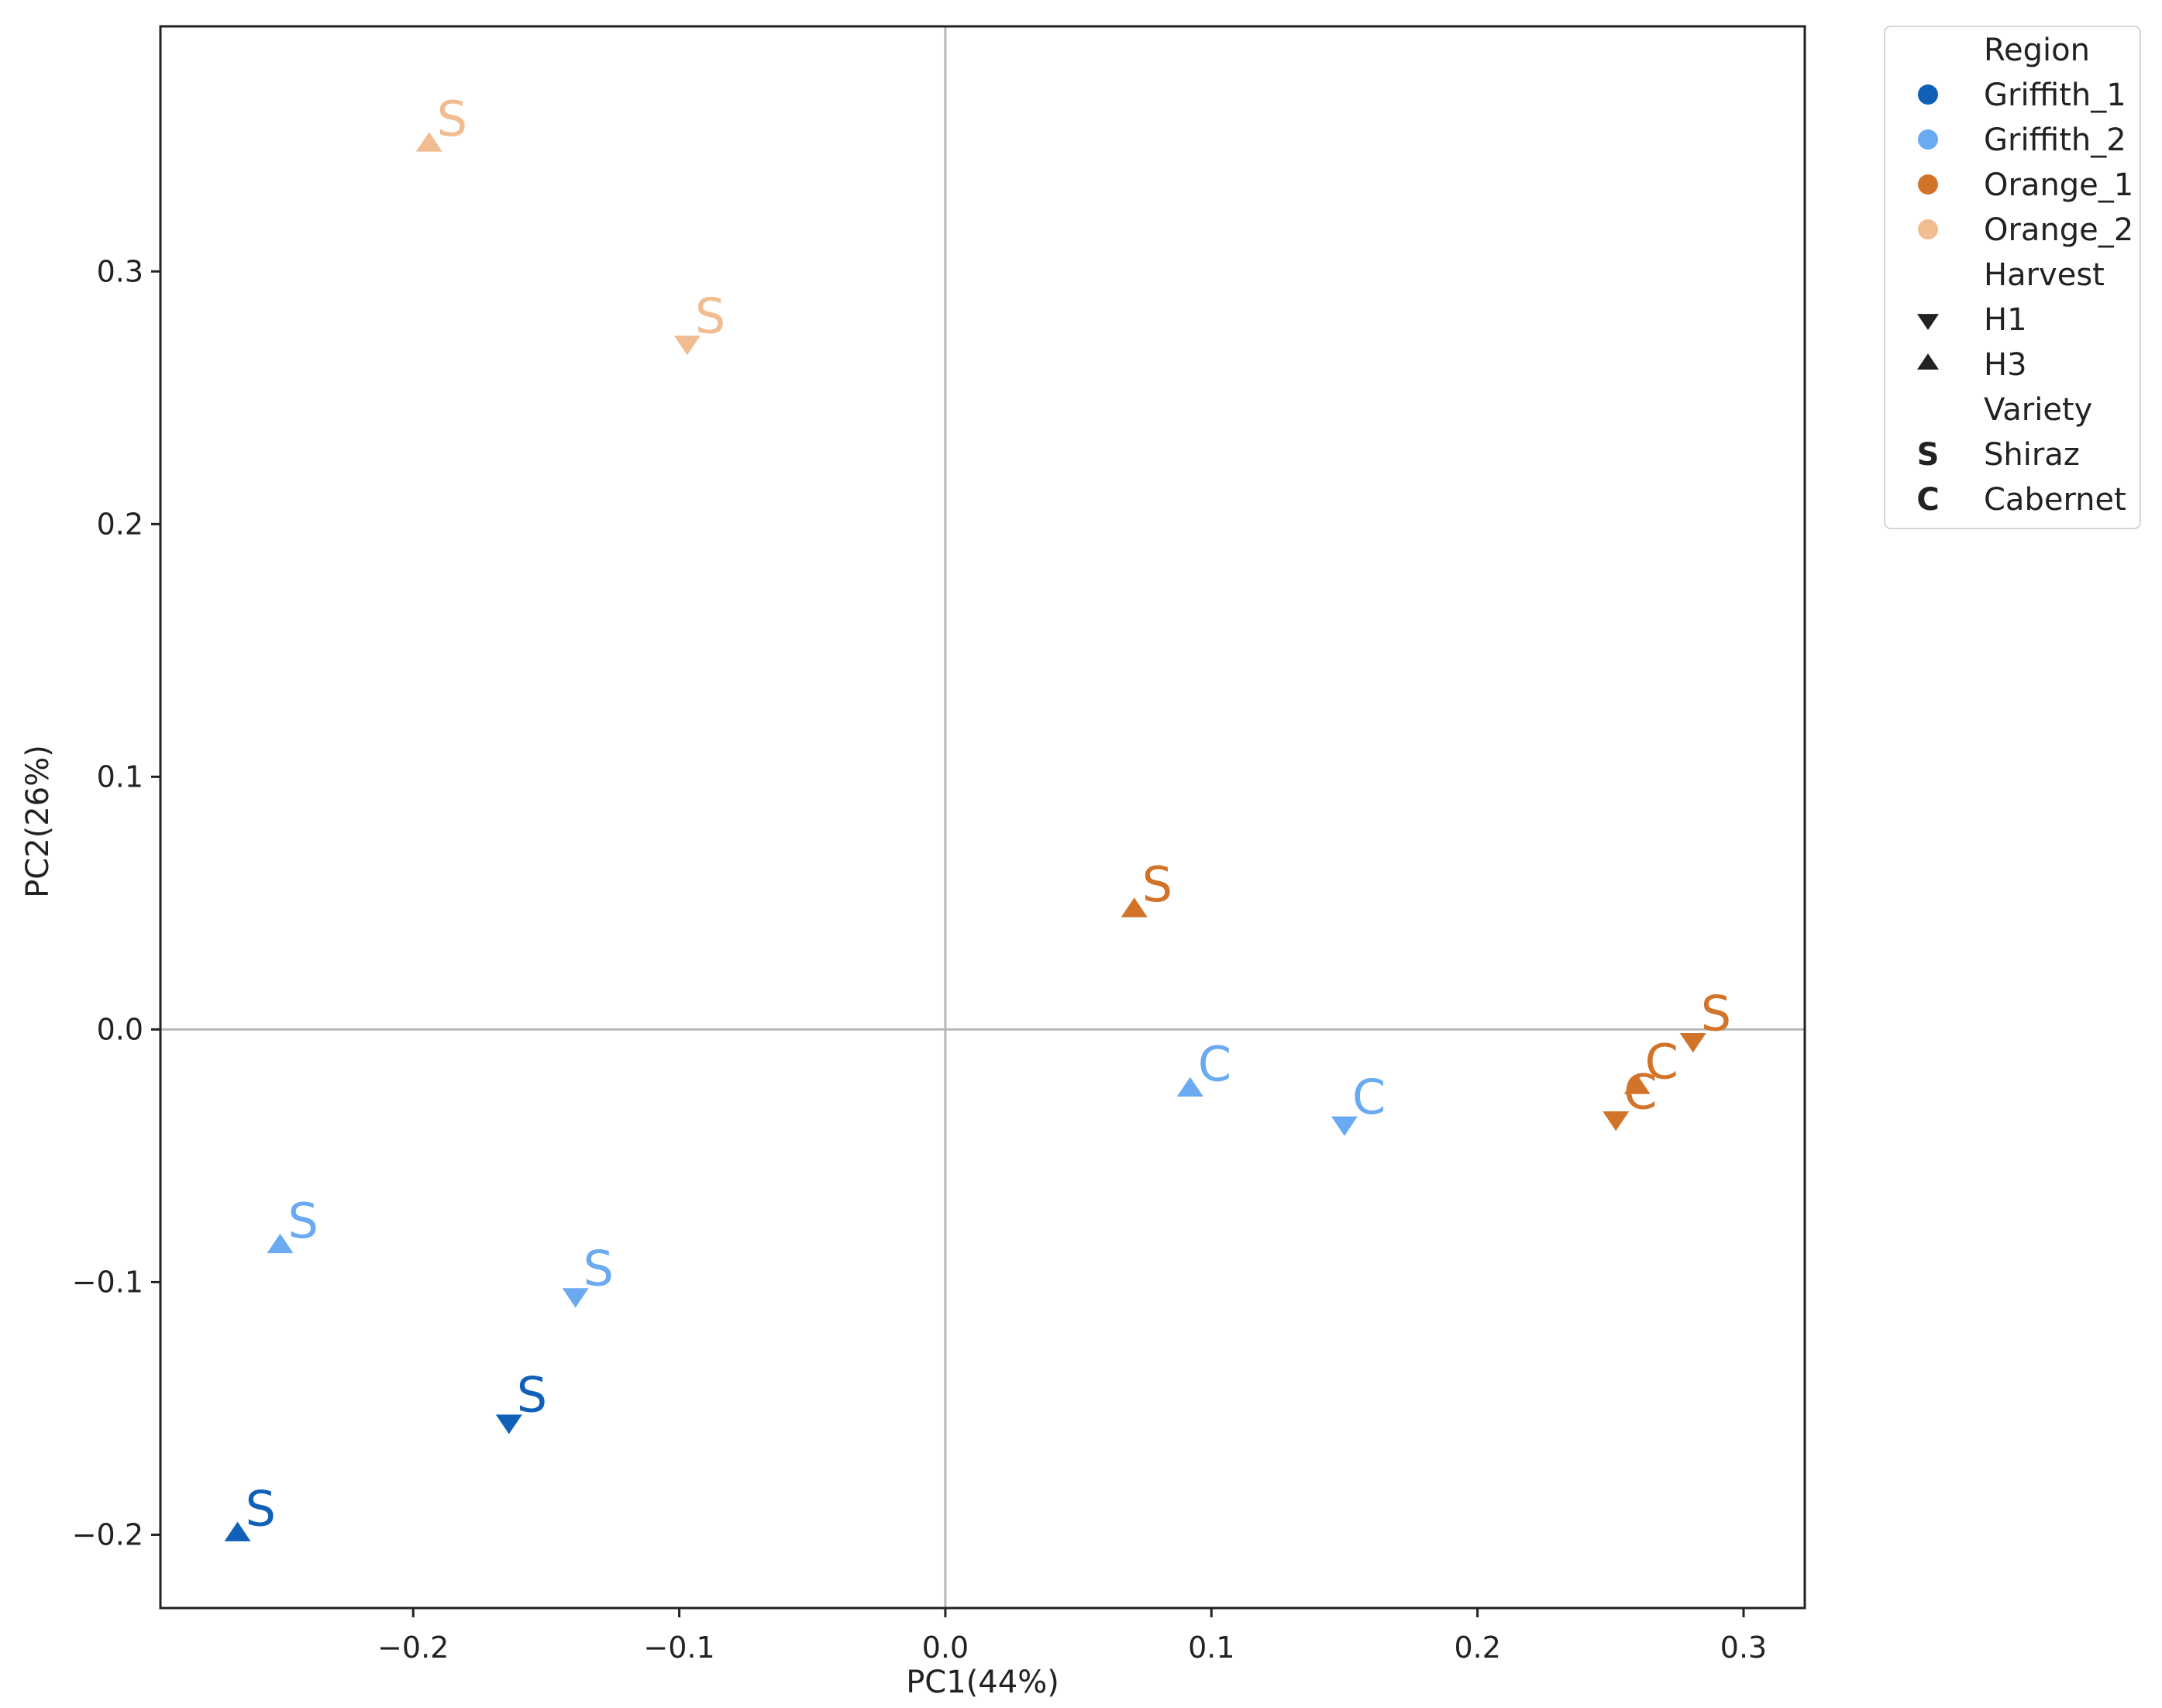 This screenshot has height=1708, width=2162. What do you see at coordinates (2045, 275) in the screenshot?
I see `legend-section-title: Harvest` at bounding box center [2045, 275].